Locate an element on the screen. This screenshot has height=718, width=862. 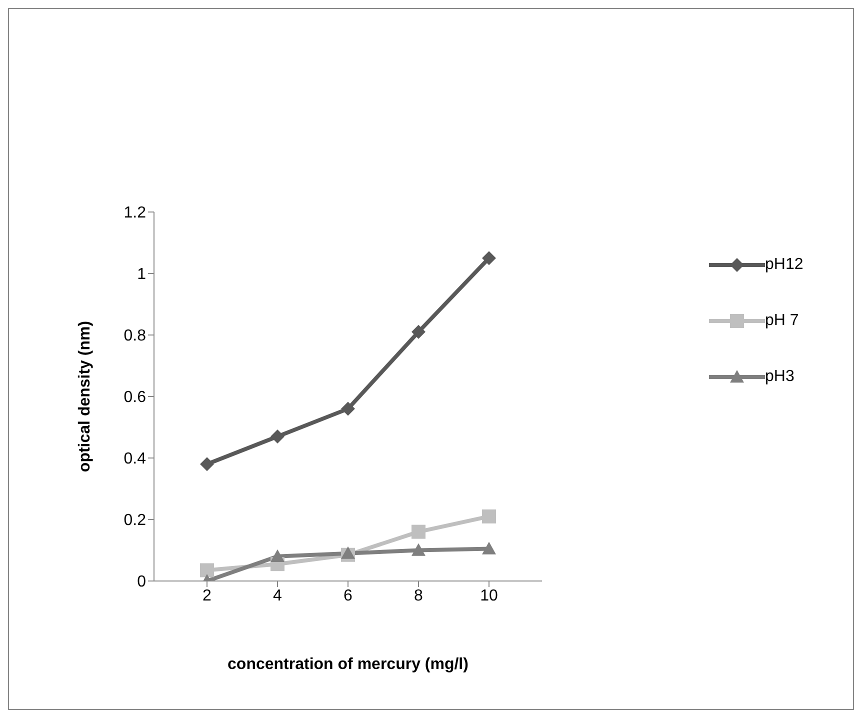
legend-label: pH12 is located at coordinates (784, 265).